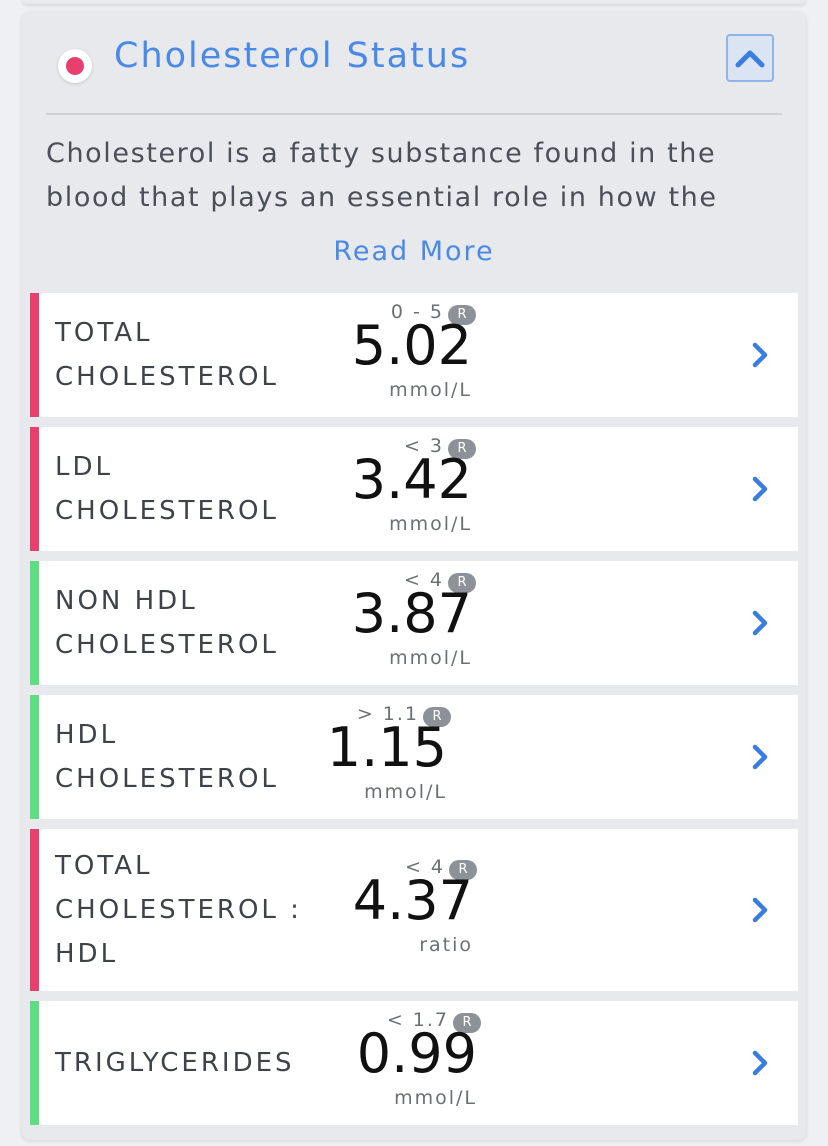 The height and width of the screenshot is (1146, 828). I want to click on result-value-block: < 4 R 3.87 mmol/L, so click(407, 623).